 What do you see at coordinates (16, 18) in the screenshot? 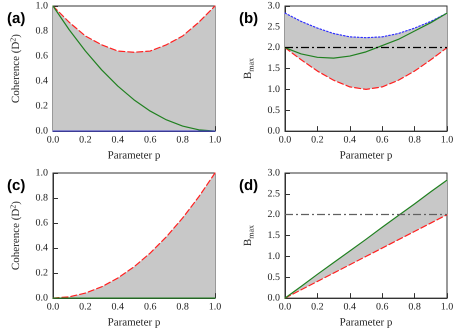
I see `chart-title: (a)` at bounding box center [16, 18].